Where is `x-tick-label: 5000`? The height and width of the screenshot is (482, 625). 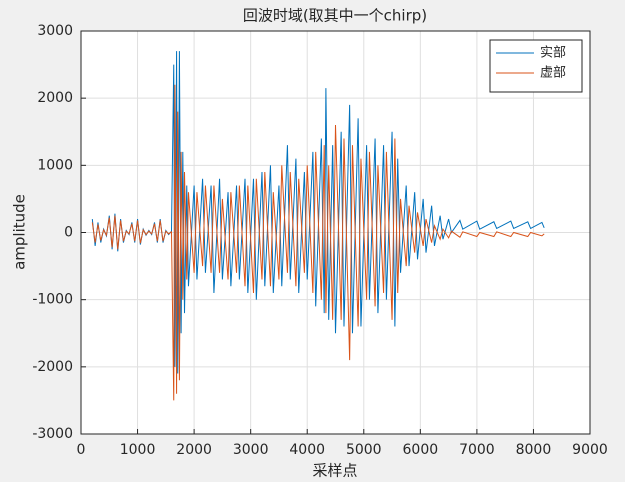 x-tick-label: 5000 is located at coordinates (364, 450).